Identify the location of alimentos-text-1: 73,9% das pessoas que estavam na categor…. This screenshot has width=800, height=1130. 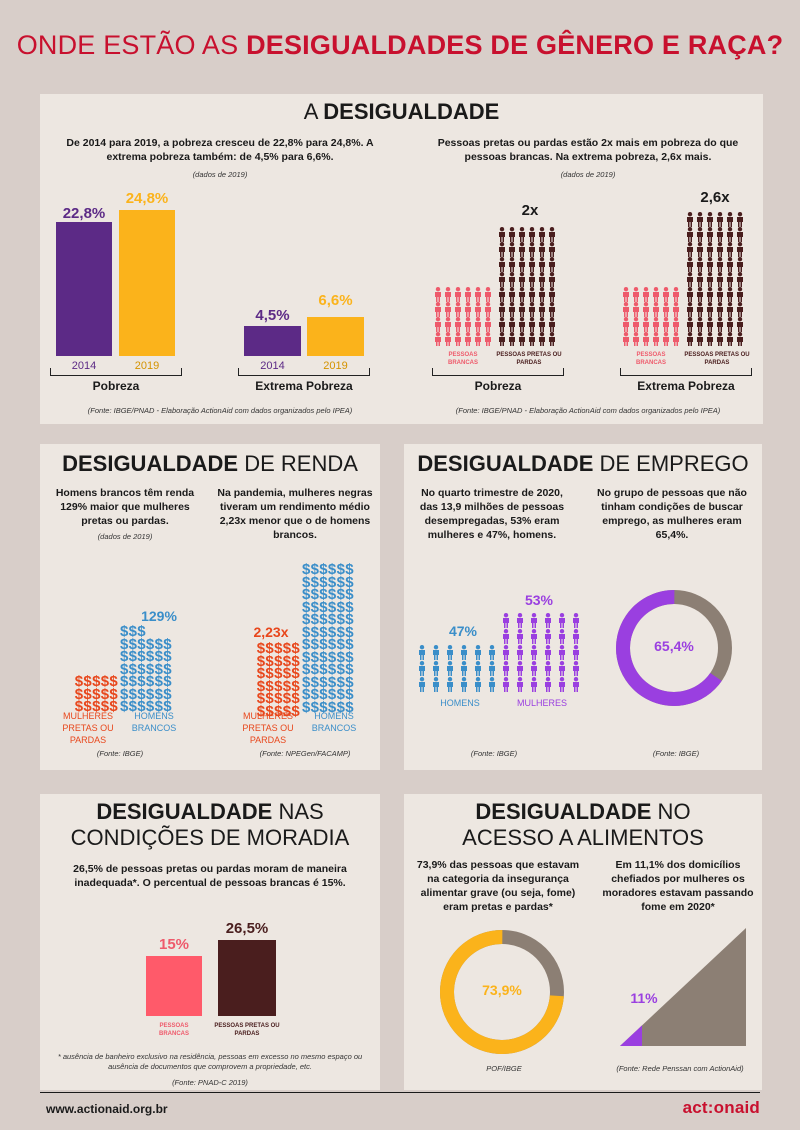
(498, 886).